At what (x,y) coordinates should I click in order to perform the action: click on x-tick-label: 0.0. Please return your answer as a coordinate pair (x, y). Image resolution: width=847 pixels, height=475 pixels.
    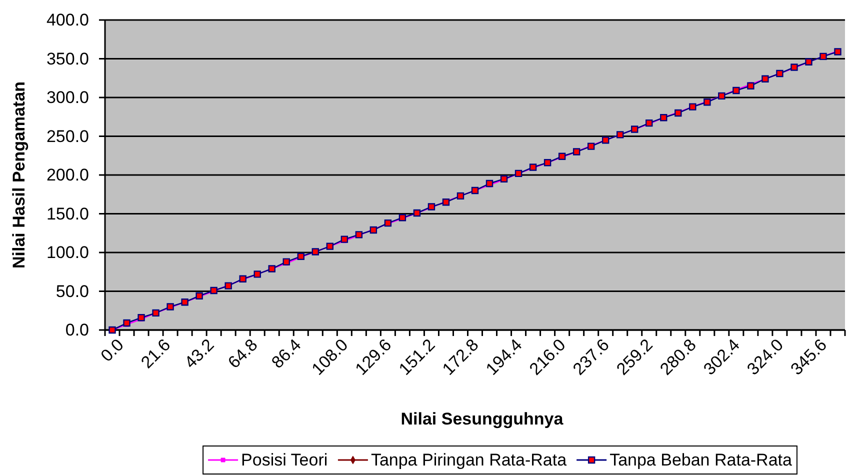
    Looking at the image, I should click on (112, 350).